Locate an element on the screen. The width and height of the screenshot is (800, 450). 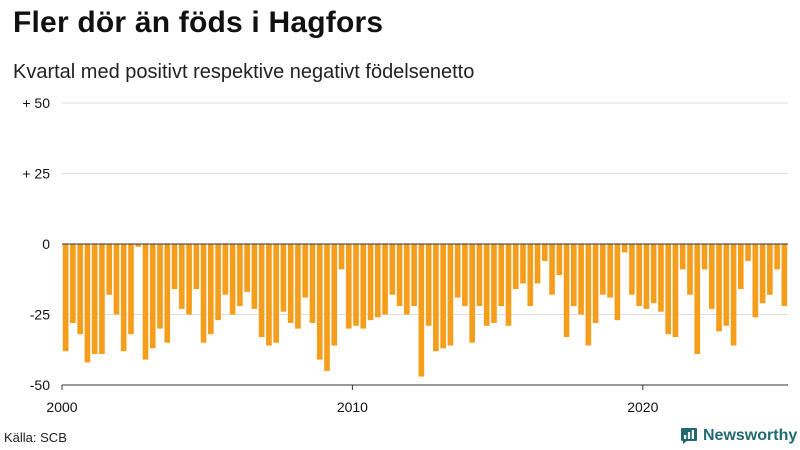
y-tick-label: 0 is located at coordinates (46, 244).